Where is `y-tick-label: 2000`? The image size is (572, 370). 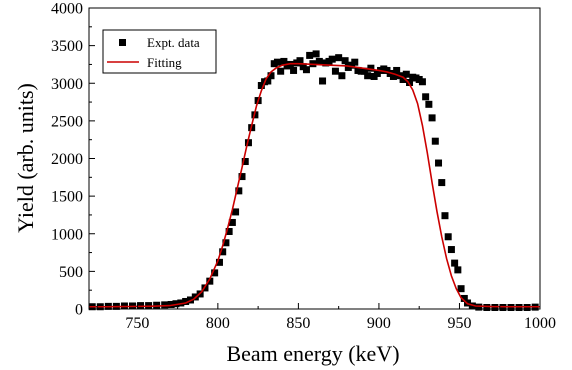 y-tick-label: 2000 is located at coordinates (67, 159).